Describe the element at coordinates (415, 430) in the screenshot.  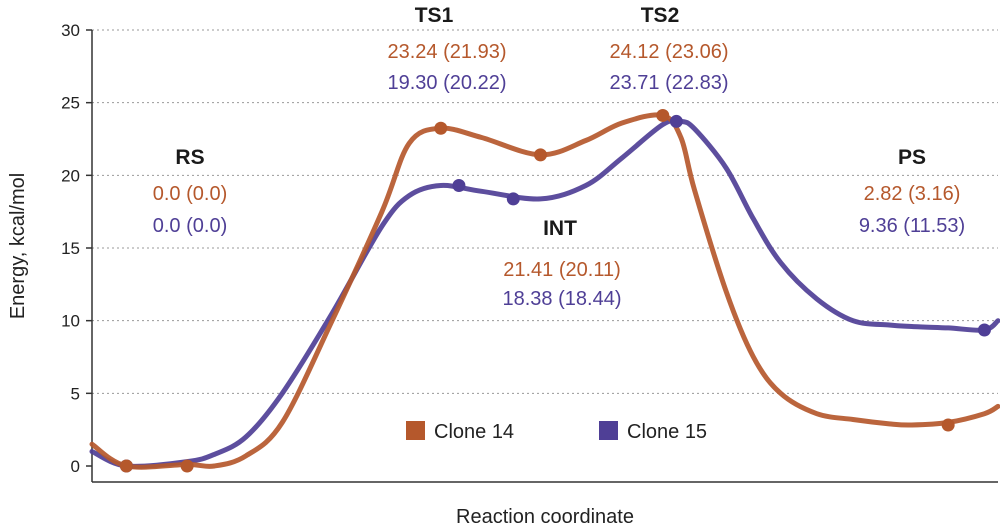
I see `legend-swatch-clone14` at that location.